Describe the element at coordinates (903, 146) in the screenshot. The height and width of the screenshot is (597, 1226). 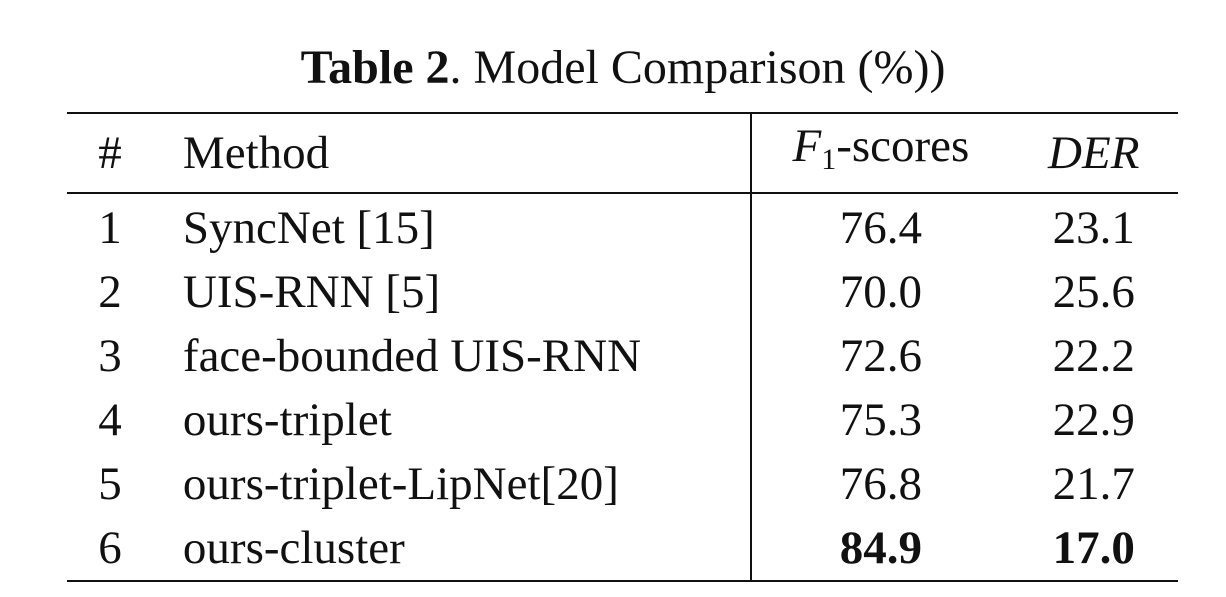
I see `header-f1-suffix: -scores` at that location.